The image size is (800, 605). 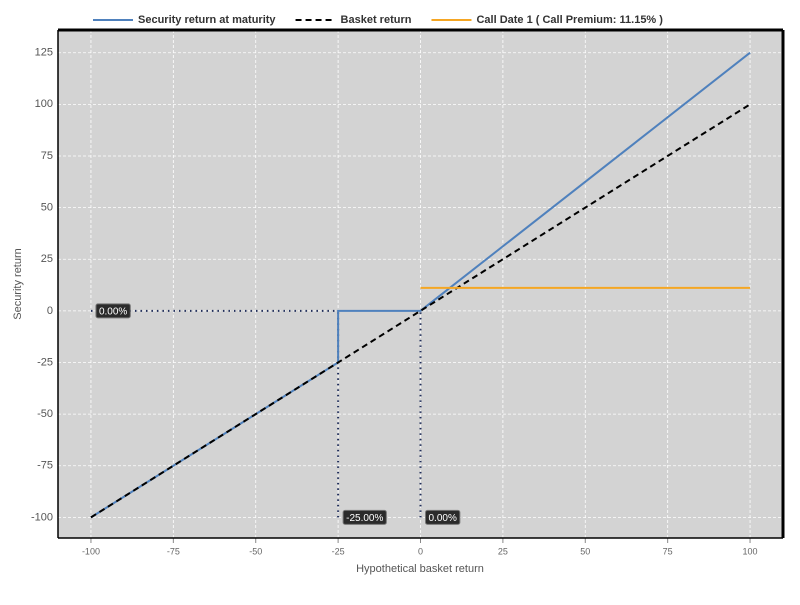 I want to click on x-tick-label: -75, so click(x=173, y=551).